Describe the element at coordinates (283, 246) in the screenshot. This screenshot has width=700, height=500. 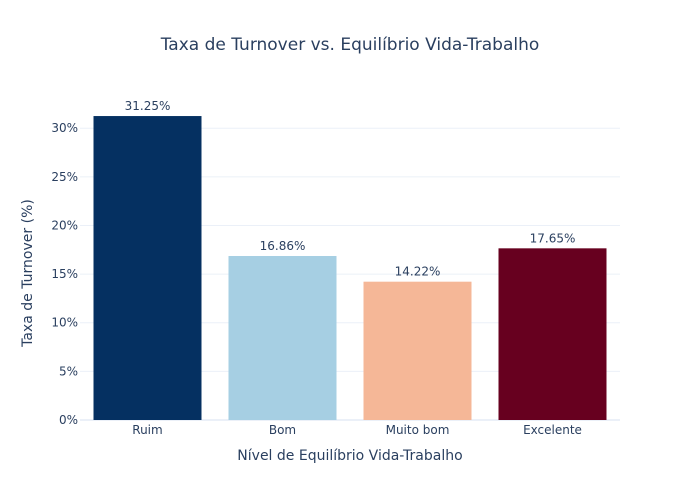
I see `data-label: 16.86%` at that location.